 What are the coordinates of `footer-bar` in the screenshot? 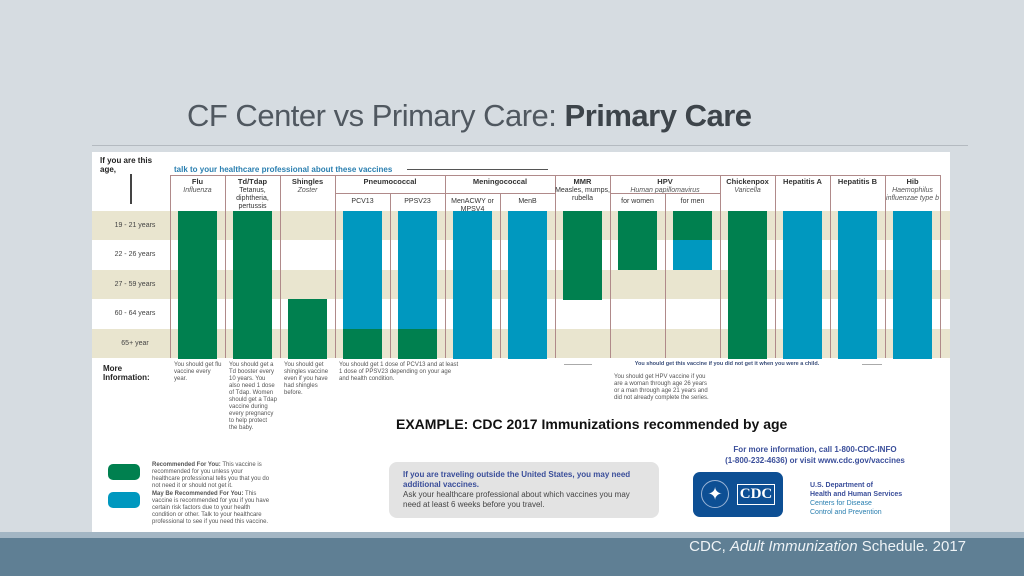 It's located at (512, 554).